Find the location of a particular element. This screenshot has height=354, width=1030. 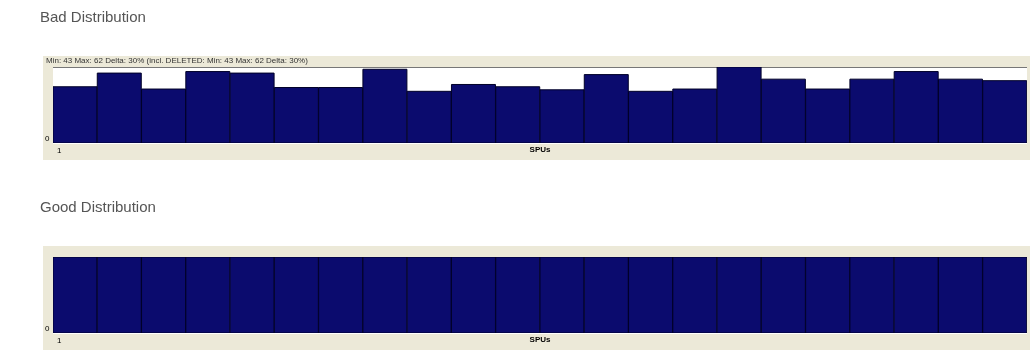

text: Min: 43 Max: 62 Delta: 30% (incl. DELETED: Min: 43 Max: 62 Delta: 30%) is located at coordinates (177, 61).